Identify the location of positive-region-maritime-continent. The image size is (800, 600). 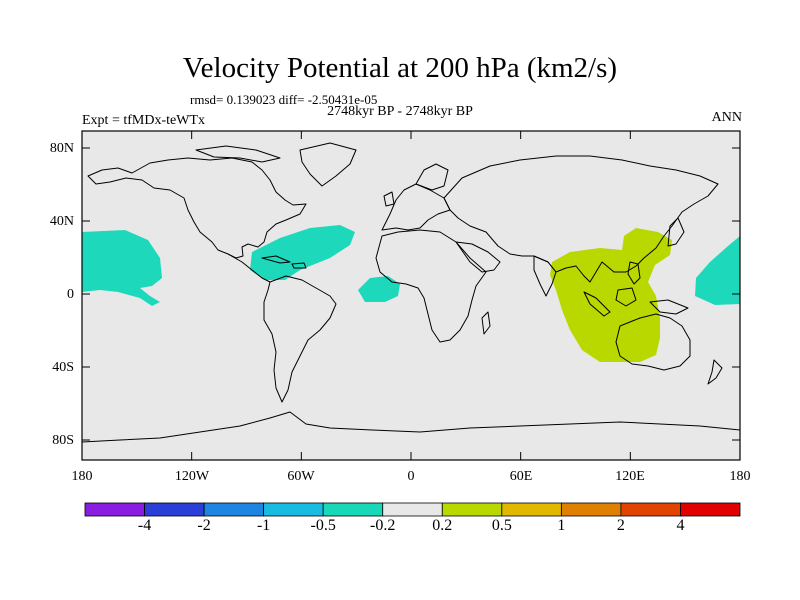
(611, 295).